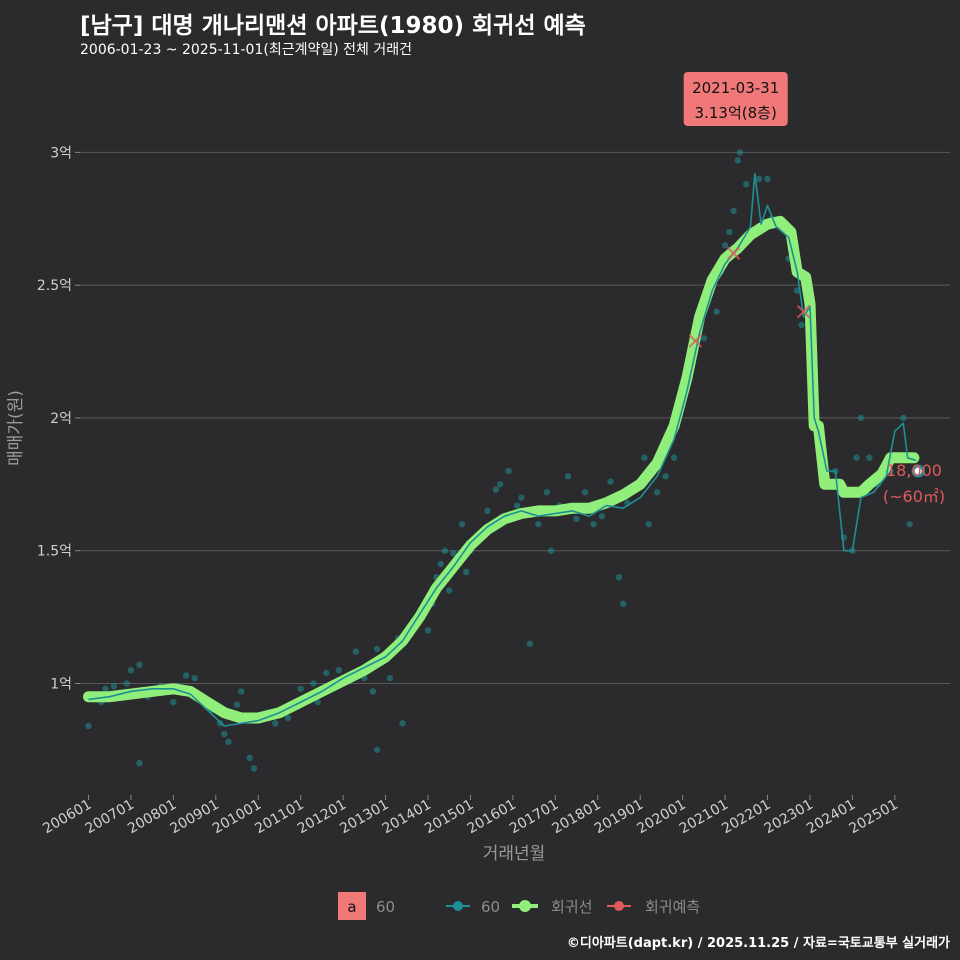 This screenshot has width=960, height=960. I want to click on end-value-label: 18,000, so click(914, 470).